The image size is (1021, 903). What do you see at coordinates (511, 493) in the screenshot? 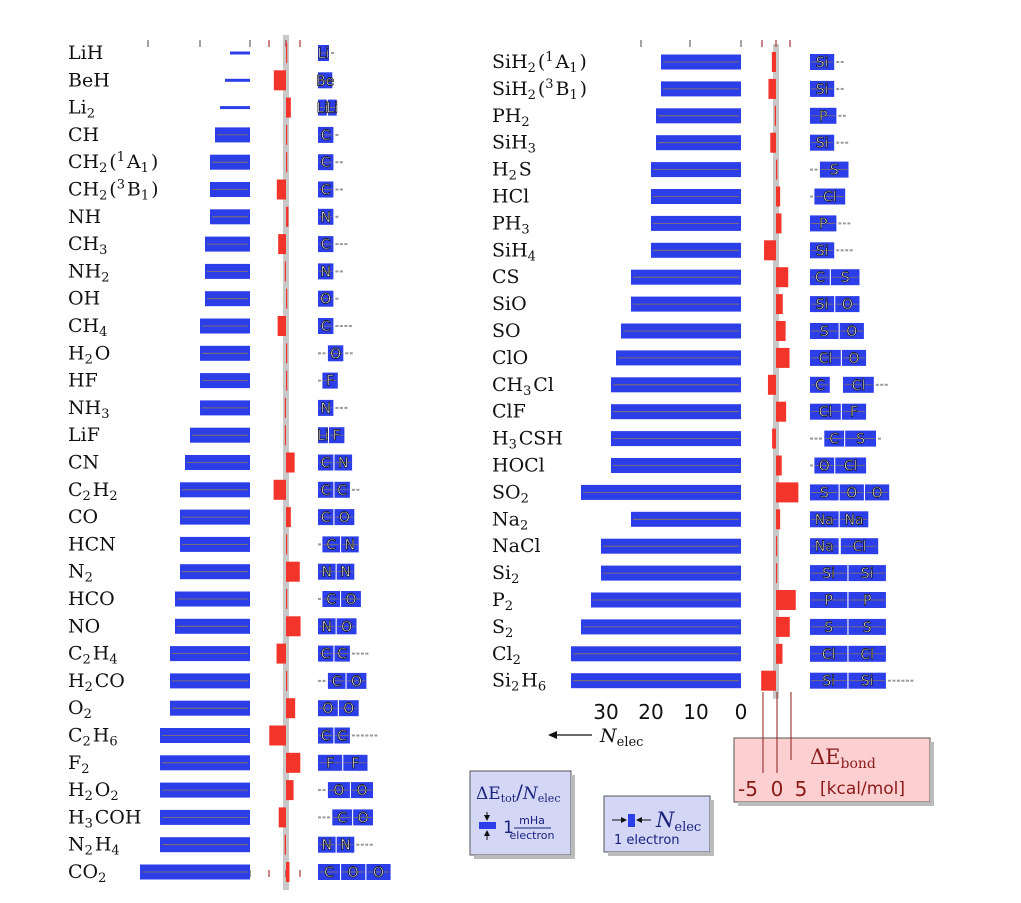
I see `molecule-name: SO2` at bounding box center [511, 493].